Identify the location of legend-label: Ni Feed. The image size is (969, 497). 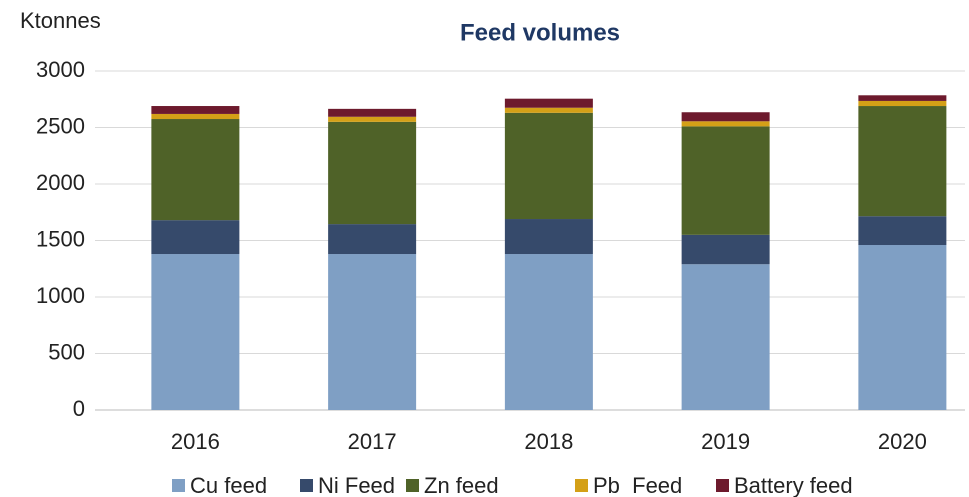
(356, 485).